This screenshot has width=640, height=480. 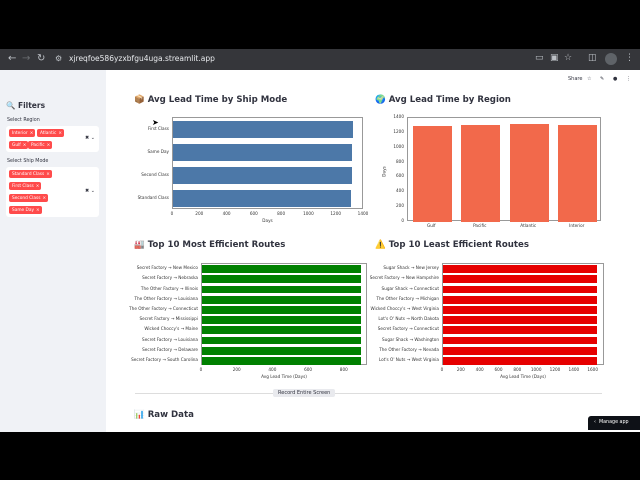 What do you see at coordinates (523, 376) in the screenshot?
I see `axis-label: Avg Lead Time (Days)` at bounding box center [523, 376].